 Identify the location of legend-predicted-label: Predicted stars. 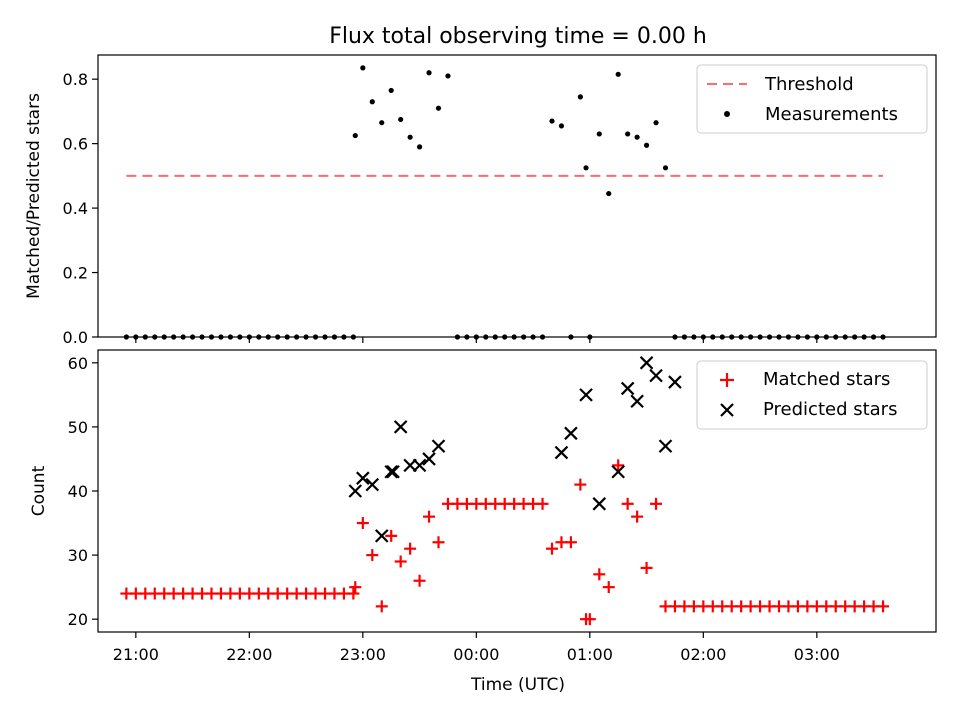
(830, 409).